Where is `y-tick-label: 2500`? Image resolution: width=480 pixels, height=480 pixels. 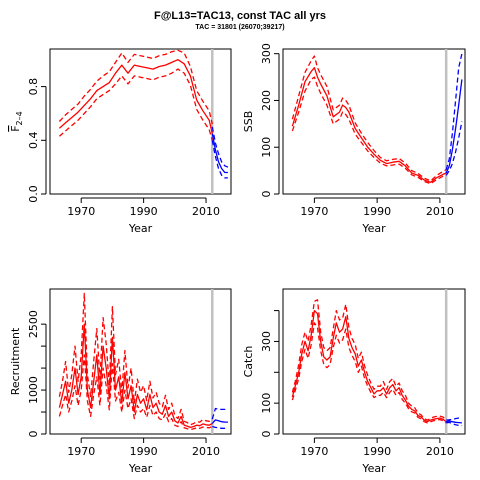 y-tick-label: 2500 is located at coordinates (33, 324).